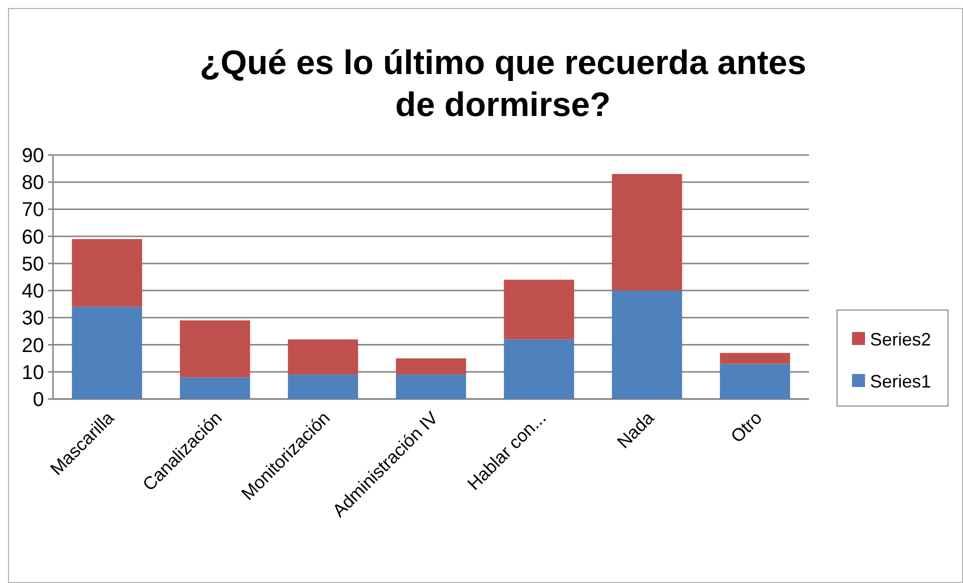  I want to click on legend-label: Series2, so click(901, 339).